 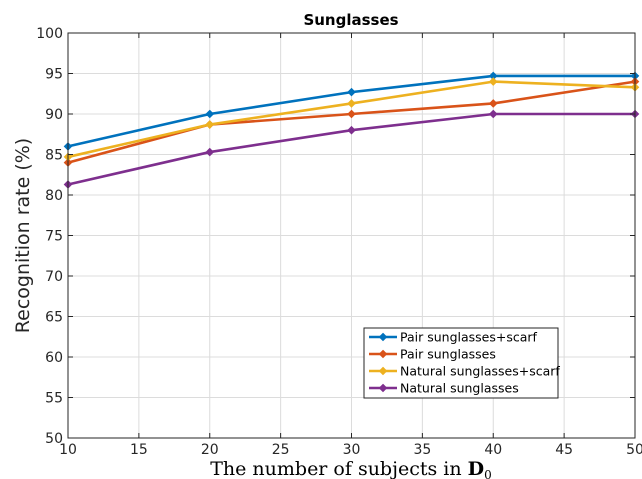 I want to click on x-axis-label-subscript: 0, so click(x=488, y=473).